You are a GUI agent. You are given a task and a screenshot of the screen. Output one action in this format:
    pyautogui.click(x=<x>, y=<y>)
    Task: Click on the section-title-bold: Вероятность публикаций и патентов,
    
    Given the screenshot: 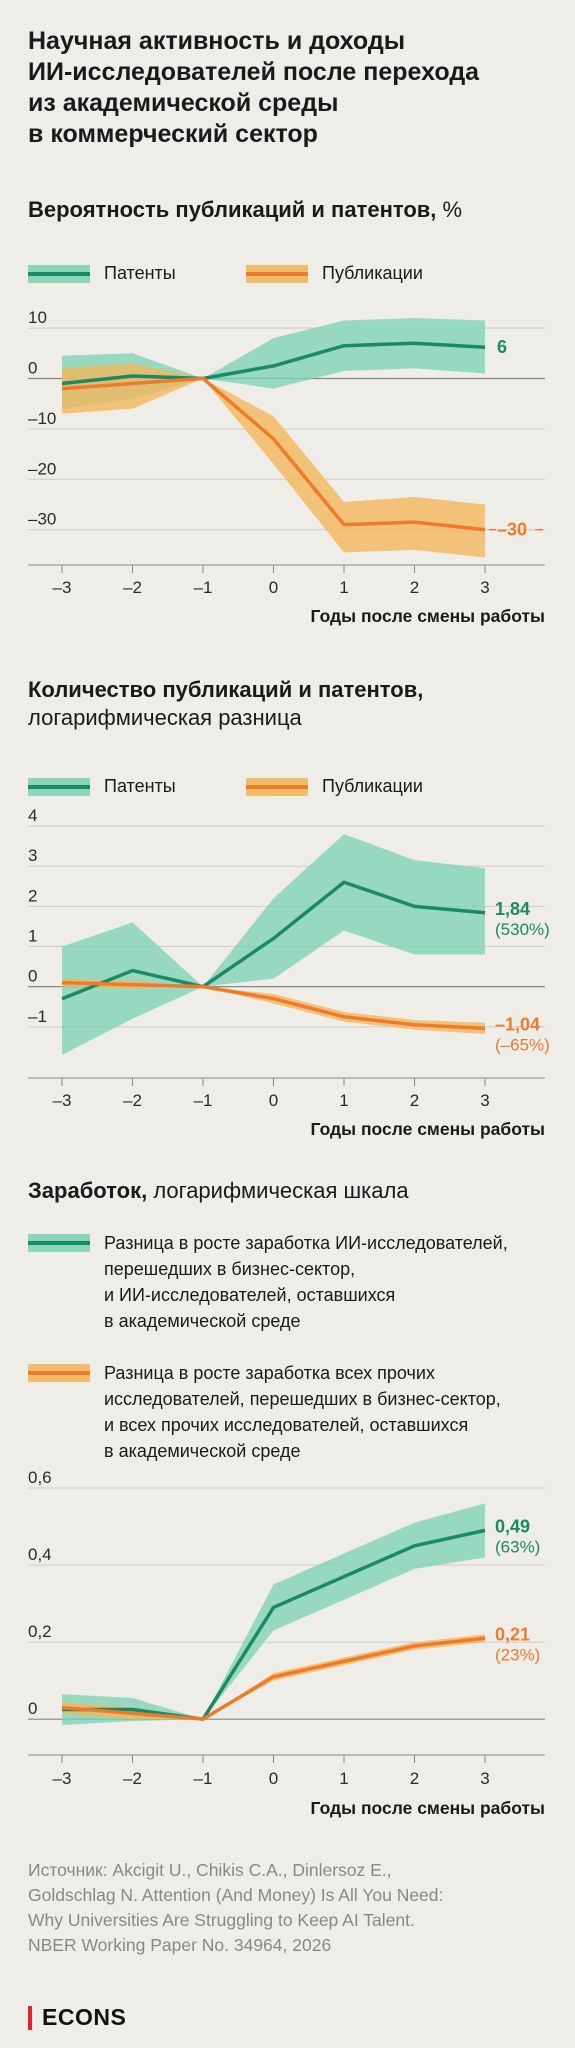 What is the action you would take?
    pyautogui.click(x=232, y=209)
    